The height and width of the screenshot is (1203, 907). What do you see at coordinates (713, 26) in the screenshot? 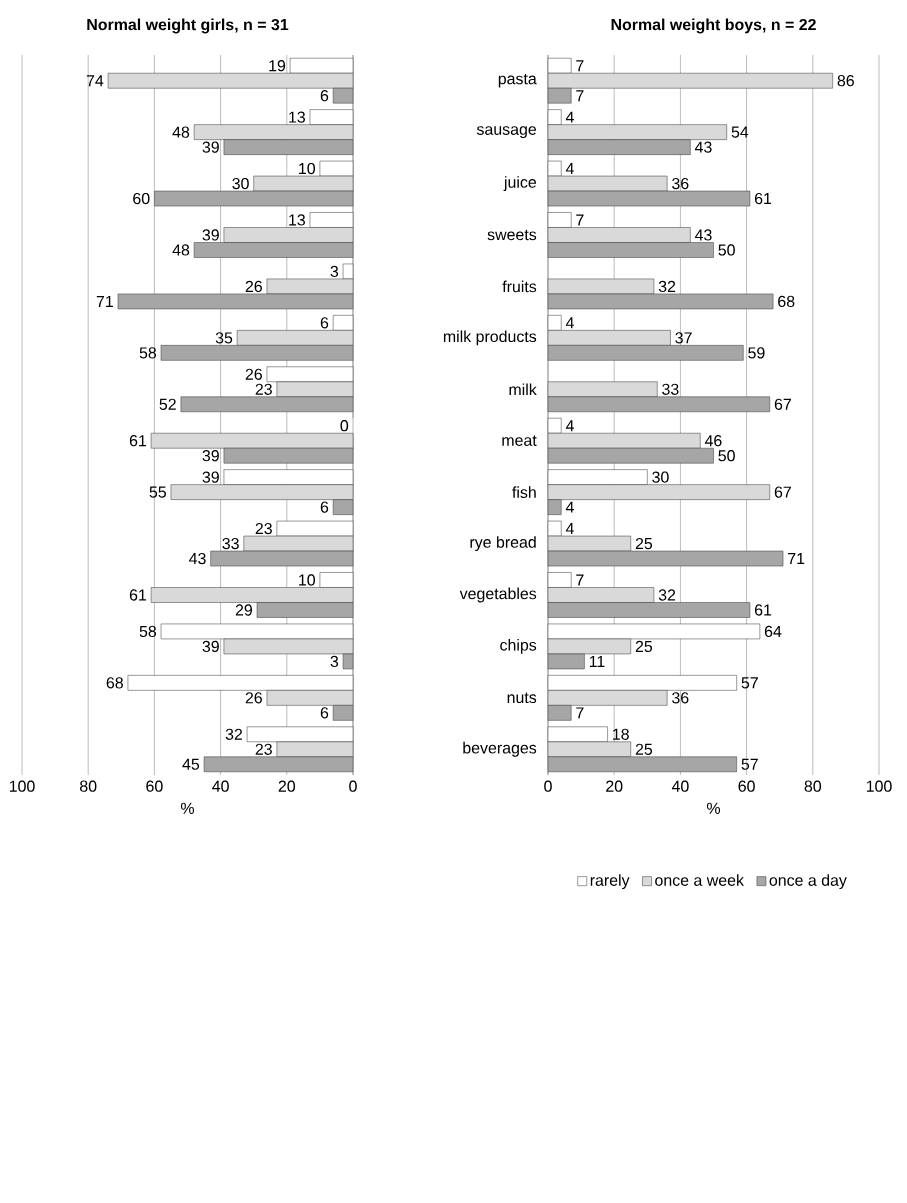
I see `chart-title: Normal weight boys, n = 22` at bounding box center [713, 26].